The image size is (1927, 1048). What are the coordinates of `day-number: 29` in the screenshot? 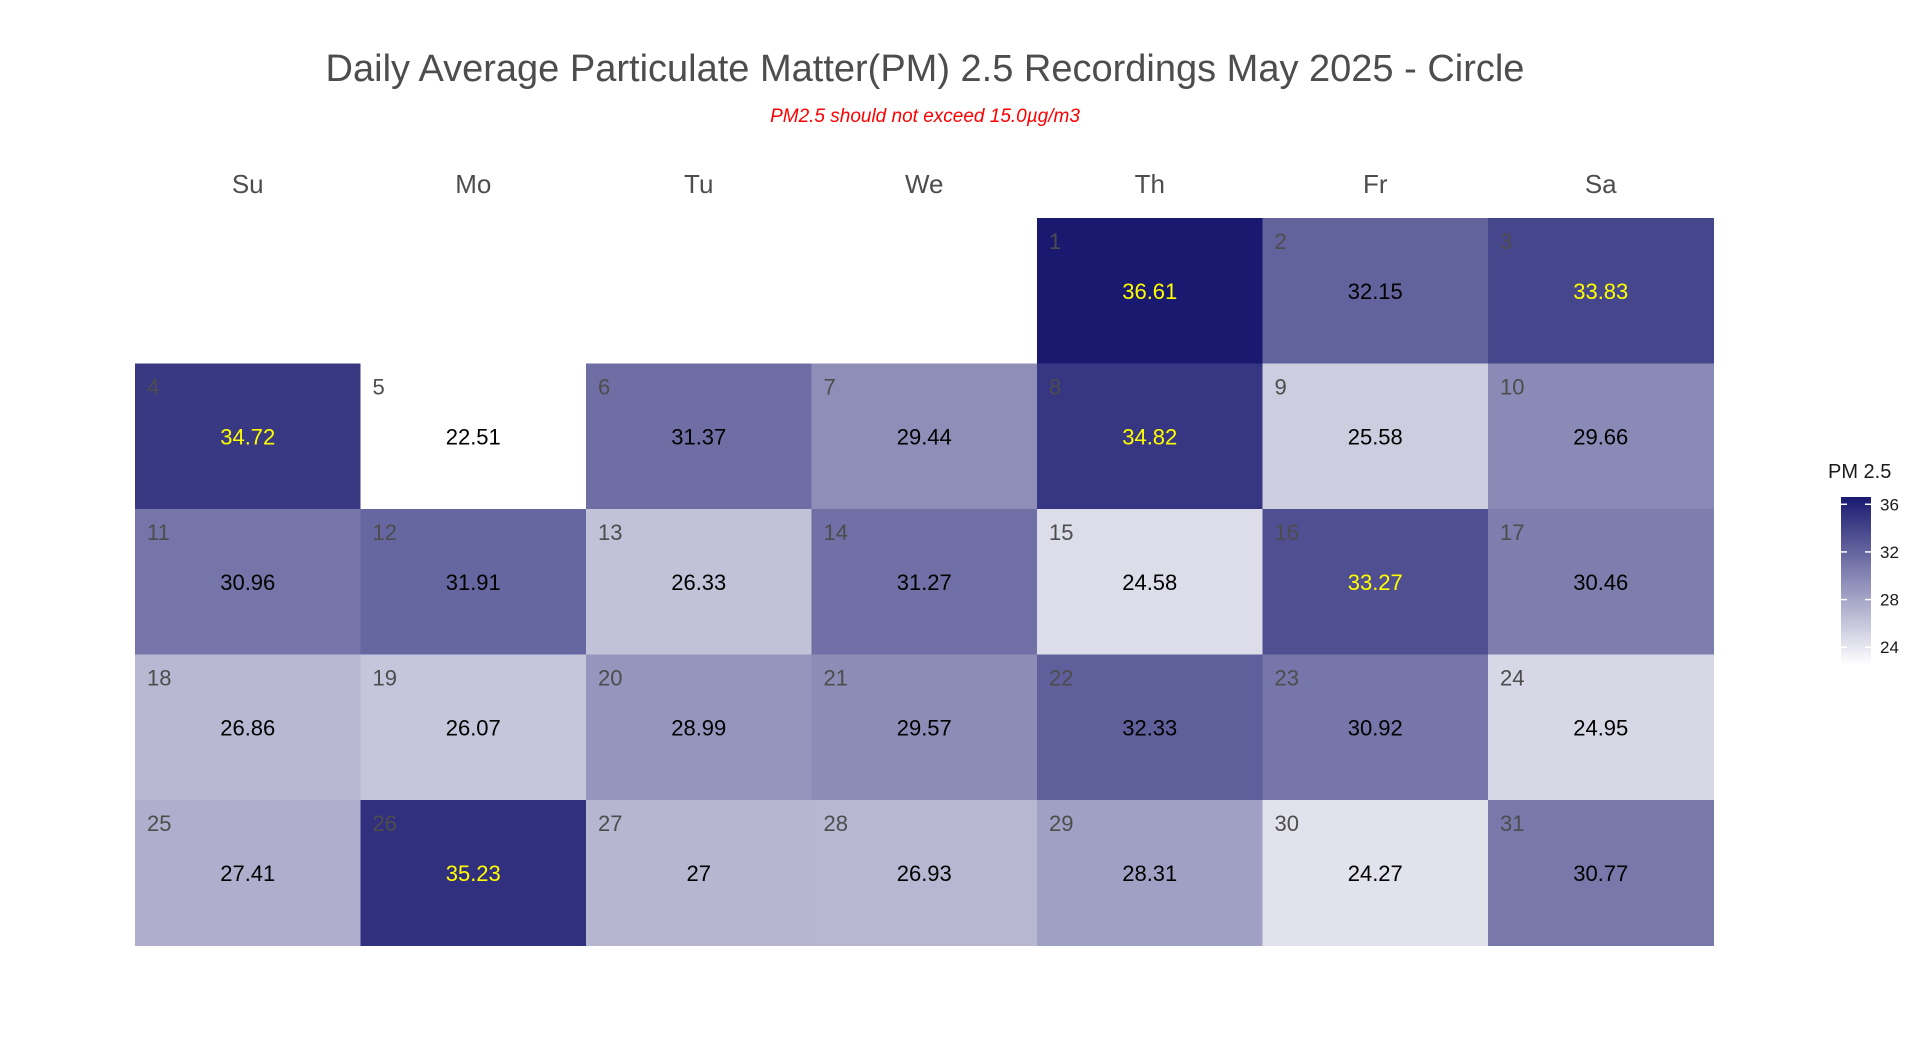 It's located at (1061, 823).